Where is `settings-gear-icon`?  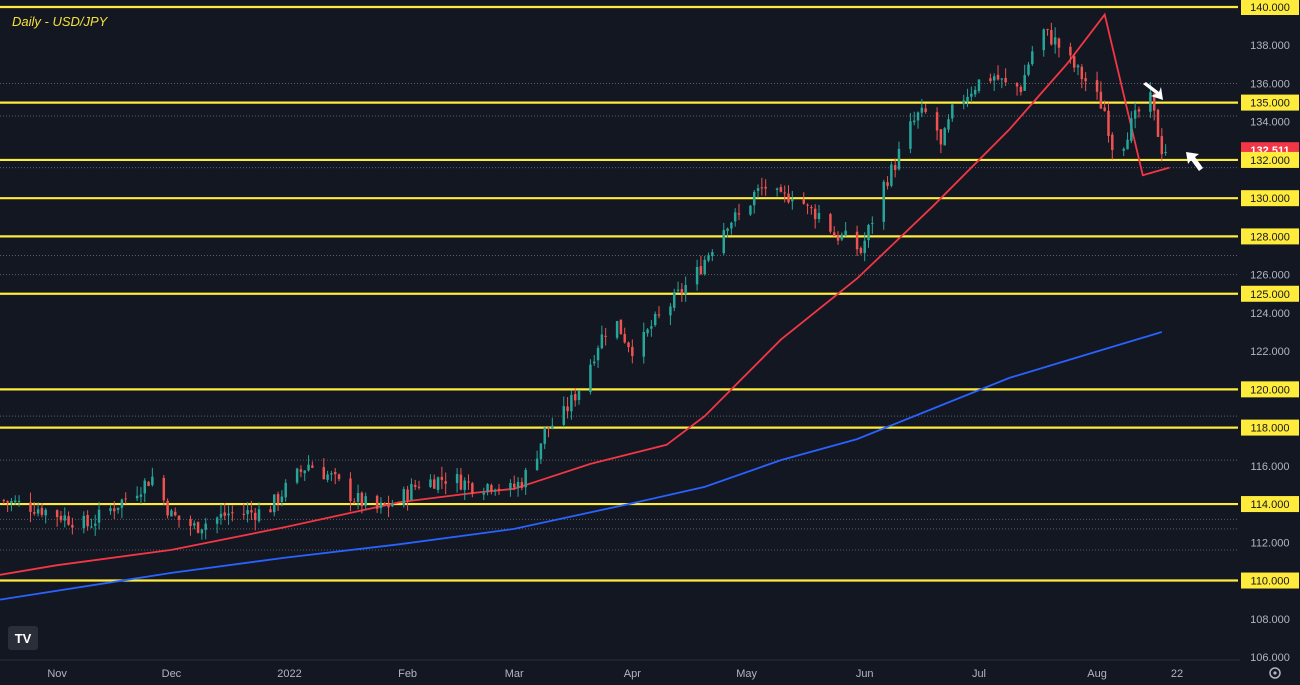 settings-gear-icon is located at coordinates (1275, 673).